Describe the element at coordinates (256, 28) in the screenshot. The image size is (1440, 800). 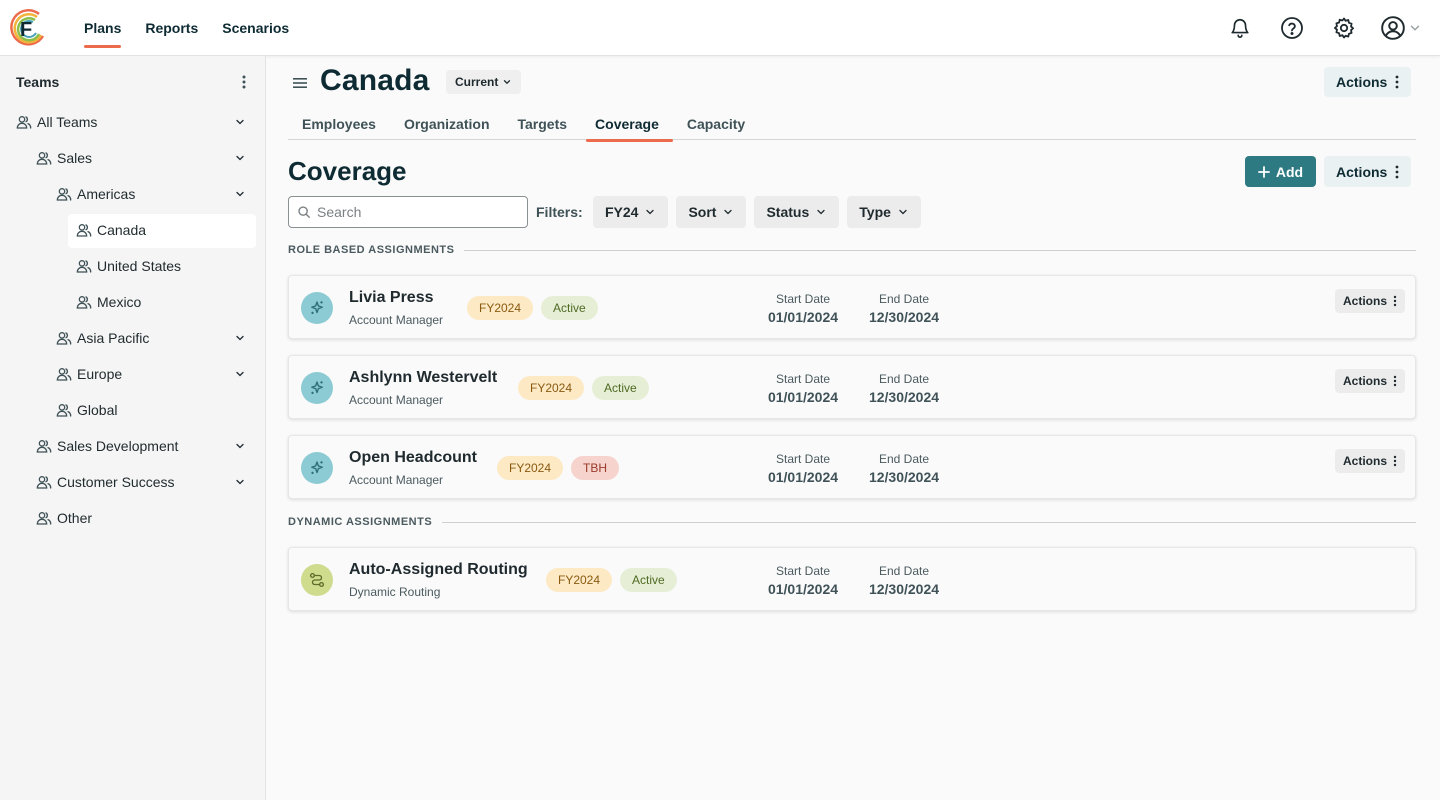
I see `nav-scenarios: Scenarios` at that location.